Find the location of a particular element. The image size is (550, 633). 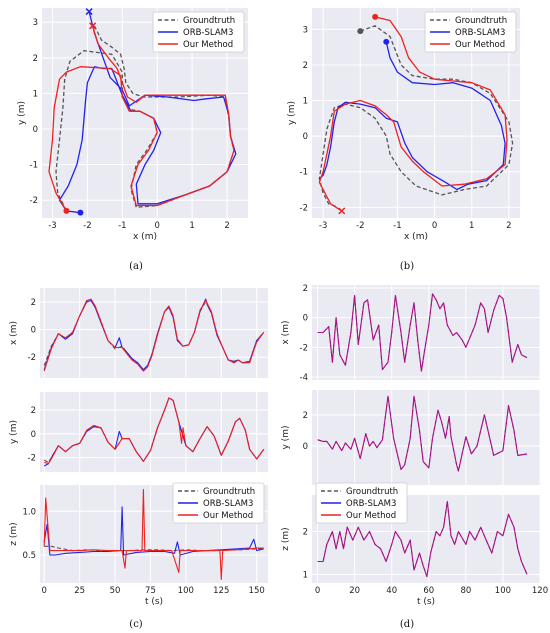

panel-d-sub3-xtick-label: 20 is located at coordinates (354, 591).